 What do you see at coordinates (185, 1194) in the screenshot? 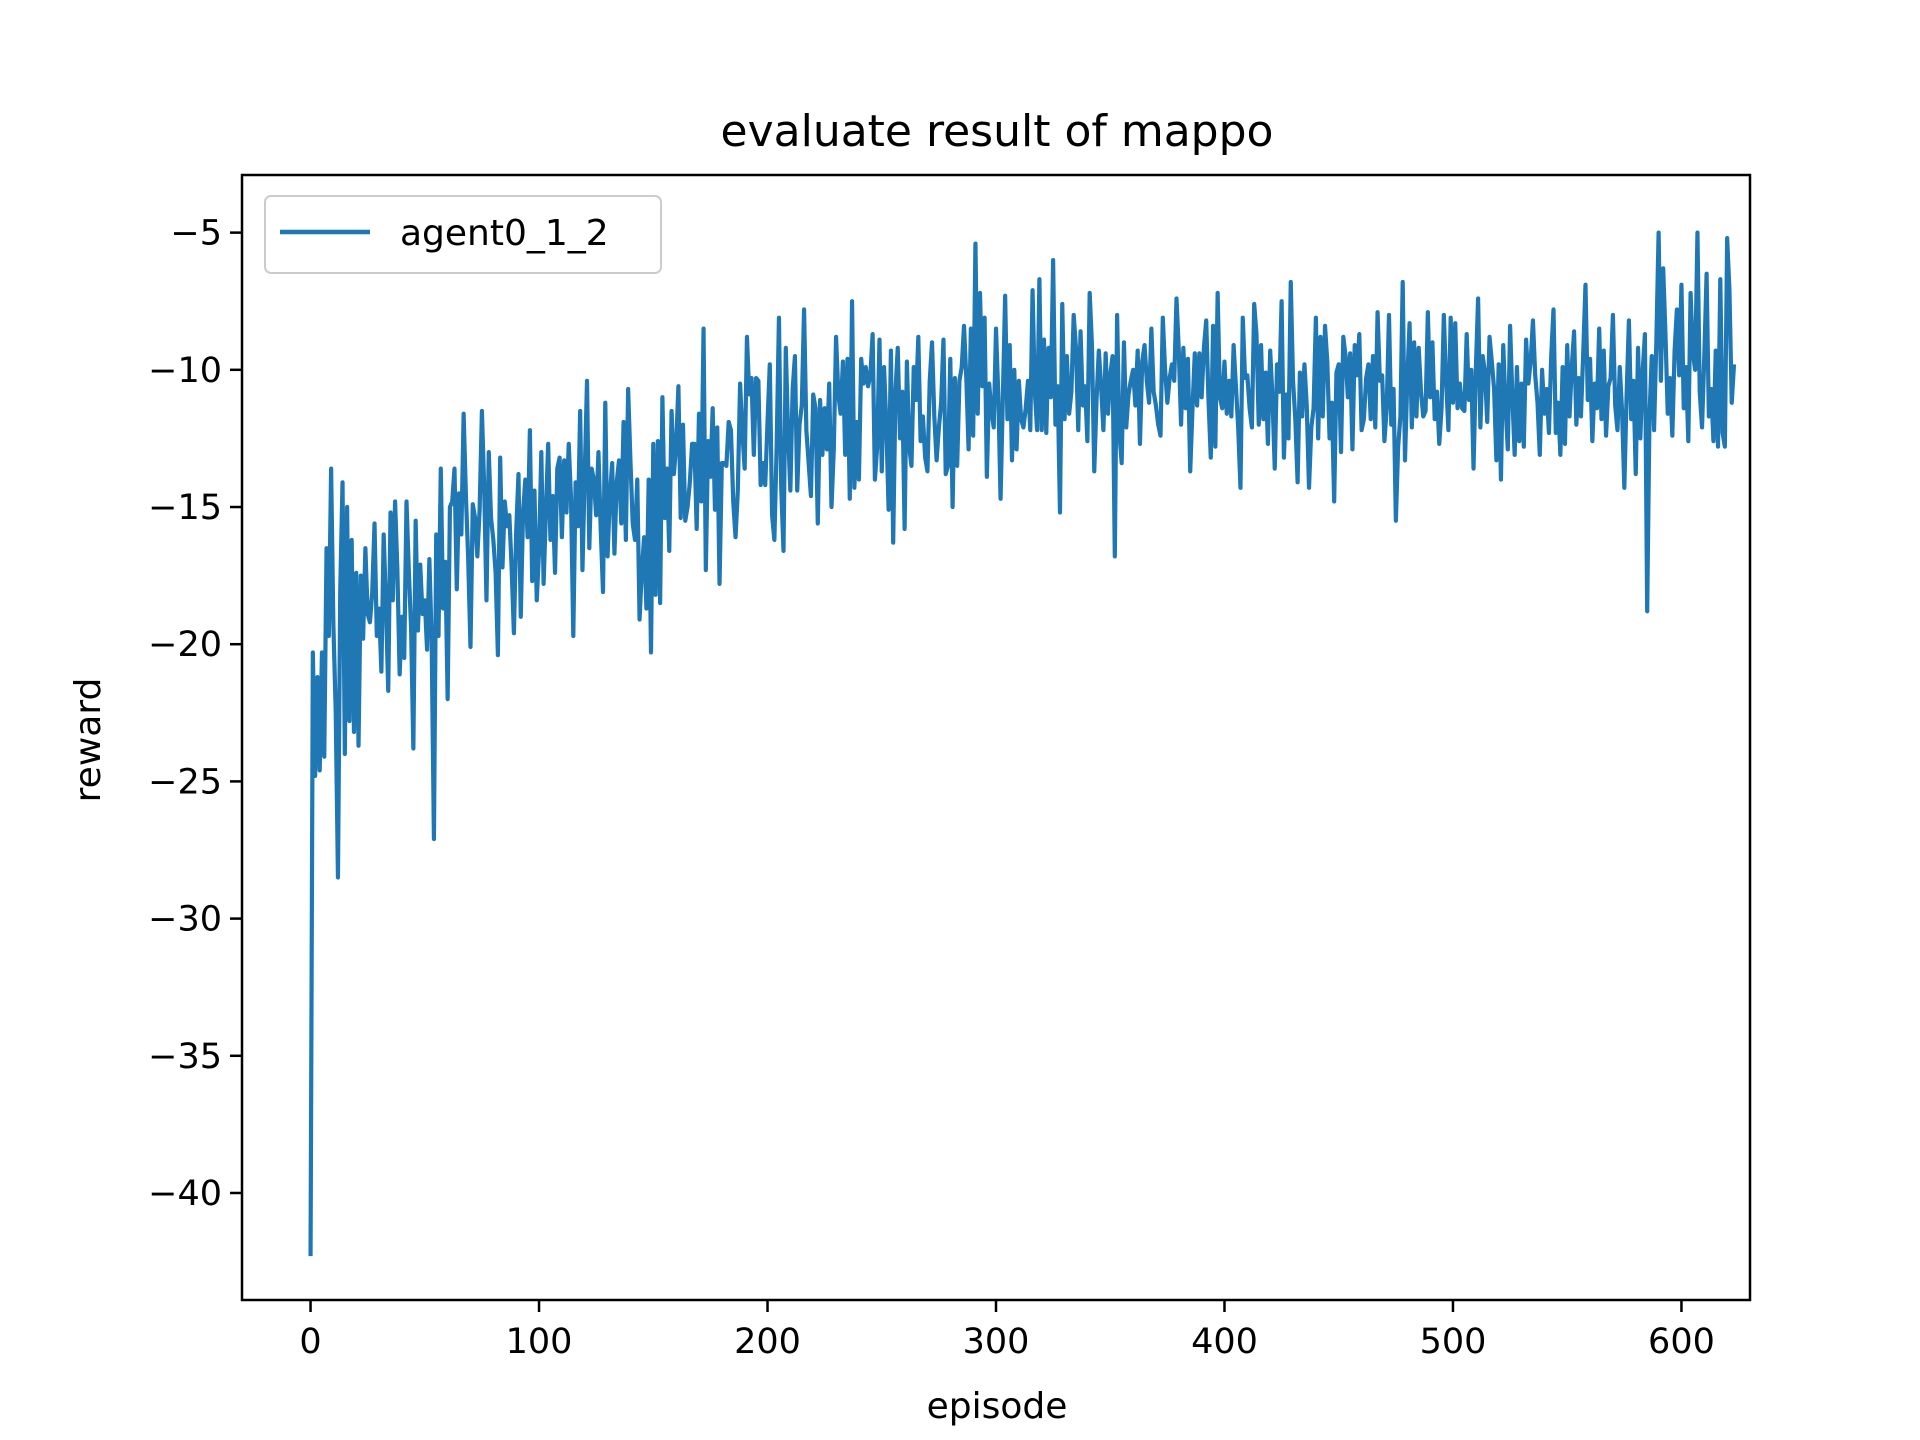
I see `y-tick-label: −40` at bounding box center [185, 1194].